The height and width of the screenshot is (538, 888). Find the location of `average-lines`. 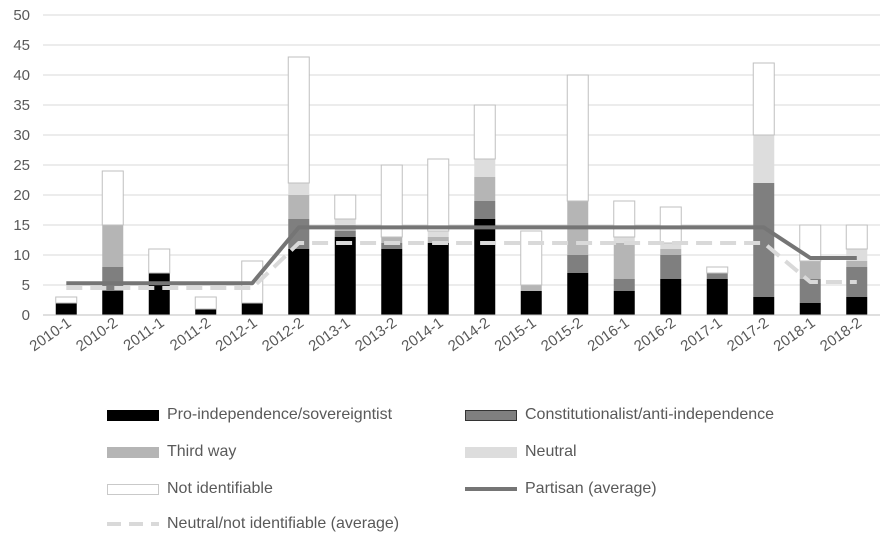

average-lines is located at coordinates (461, 257).